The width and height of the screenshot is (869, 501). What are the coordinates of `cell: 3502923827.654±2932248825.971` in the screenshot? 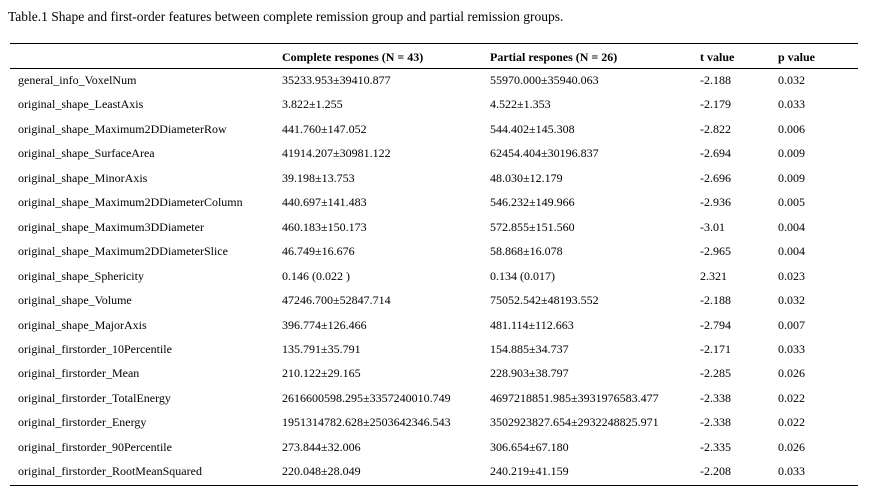 It's located at (574, 422).